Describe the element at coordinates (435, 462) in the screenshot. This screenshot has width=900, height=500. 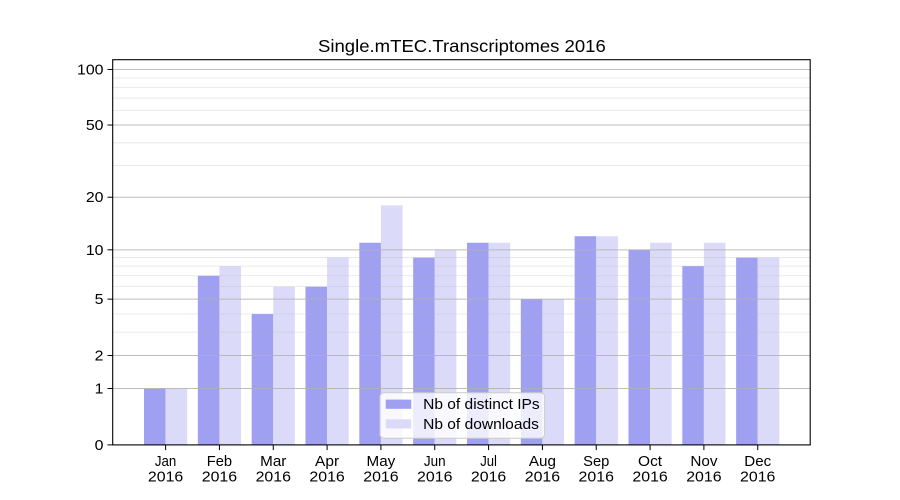
I see `svg-text: Jun` at that location.